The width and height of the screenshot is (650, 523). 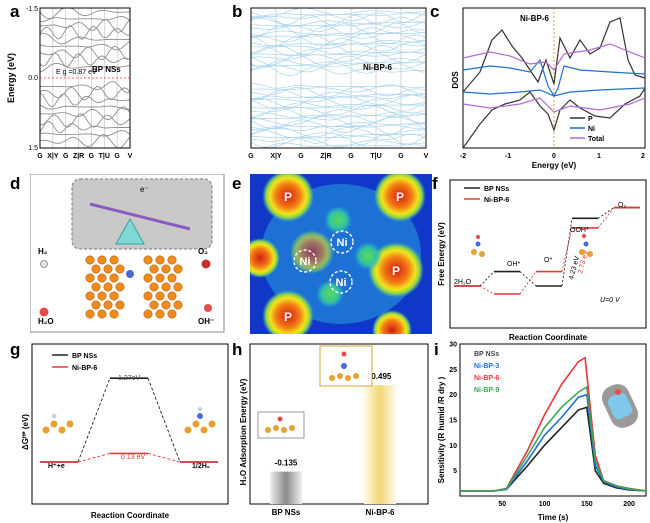 I want to click on category-label: BP NSs, so click(x=286, y=512).